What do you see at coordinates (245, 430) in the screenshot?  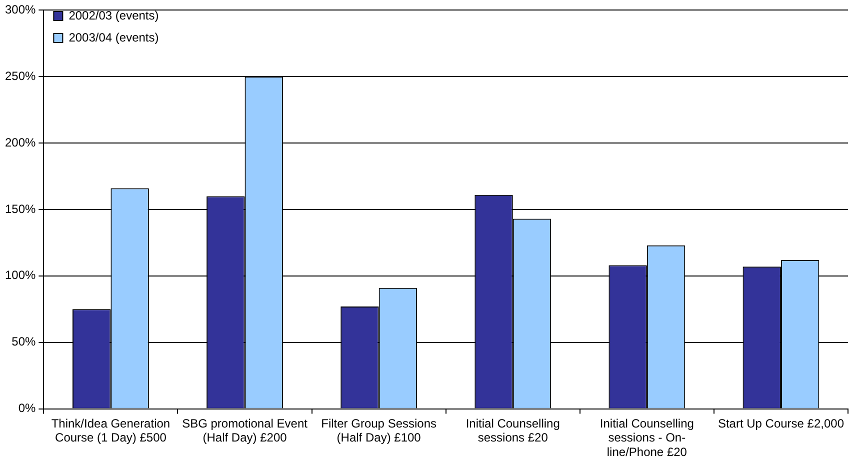 I see `x-tick-label: SBG promotional Event (Half Day) £200` at bounding box center [245, 430].